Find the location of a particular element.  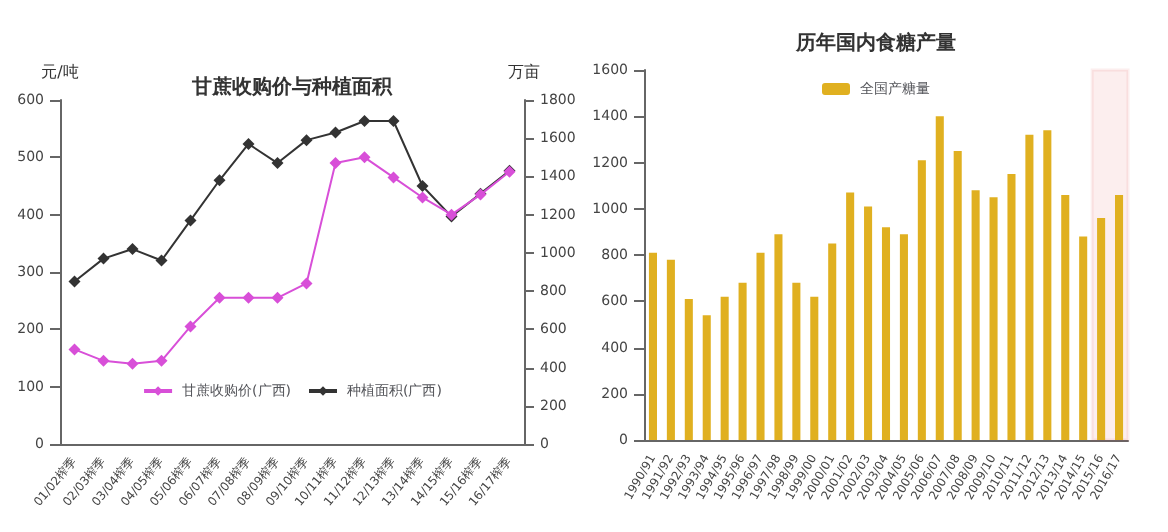

y2-axis-title: 万亩 is located at coordinates (524, 72).